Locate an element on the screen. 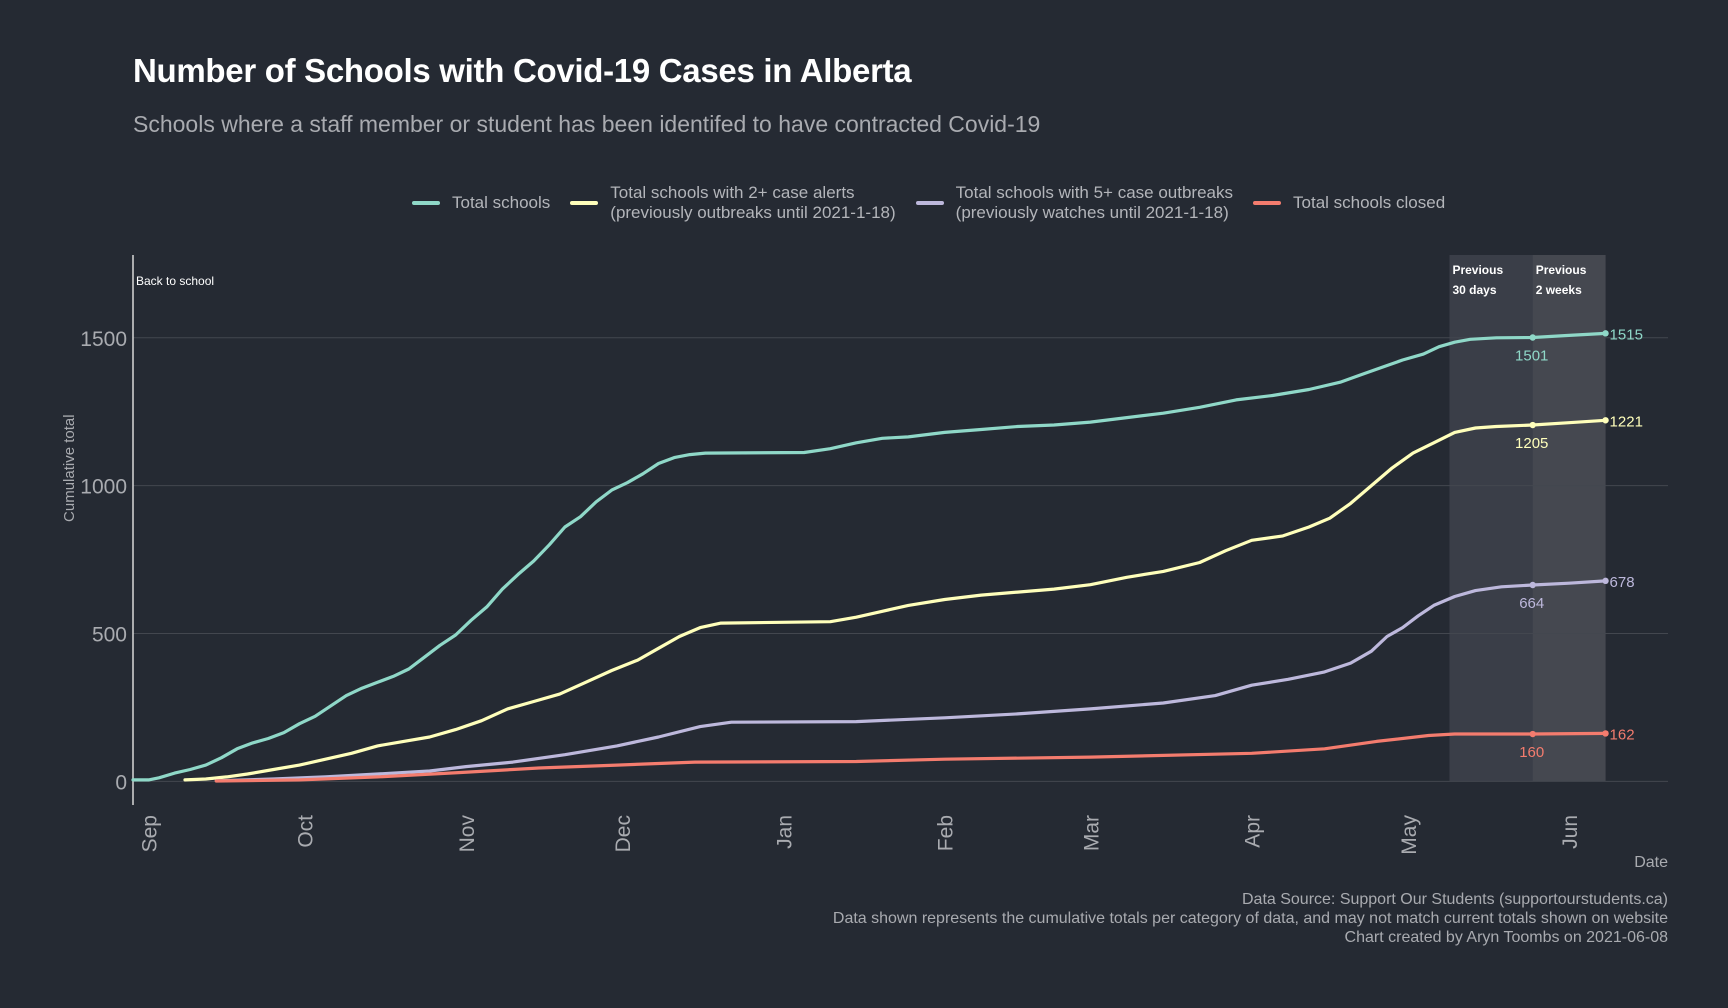 This screenshot has width=1728, height=1008. series-value-label-0: 1501 is located at coordinates (1531, 356).